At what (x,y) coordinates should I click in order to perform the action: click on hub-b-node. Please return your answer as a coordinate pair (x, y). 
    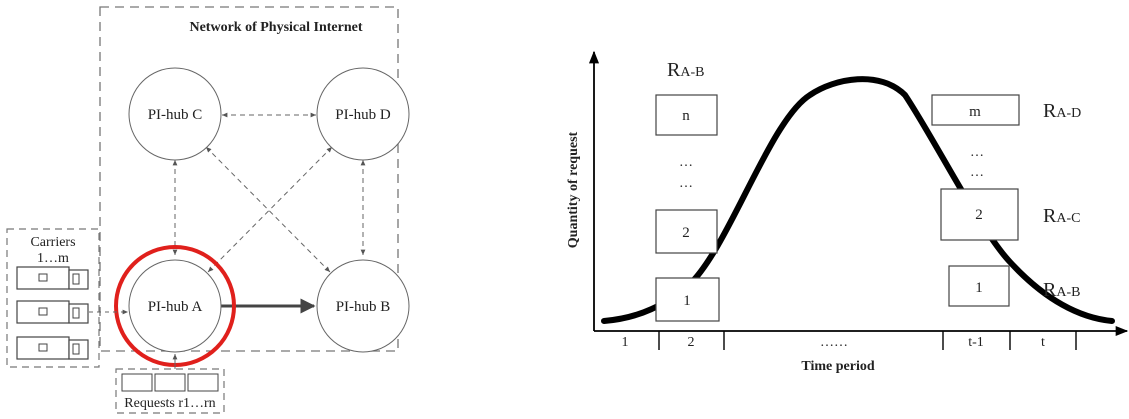
    Looking at the image, I should click on (363, 306).